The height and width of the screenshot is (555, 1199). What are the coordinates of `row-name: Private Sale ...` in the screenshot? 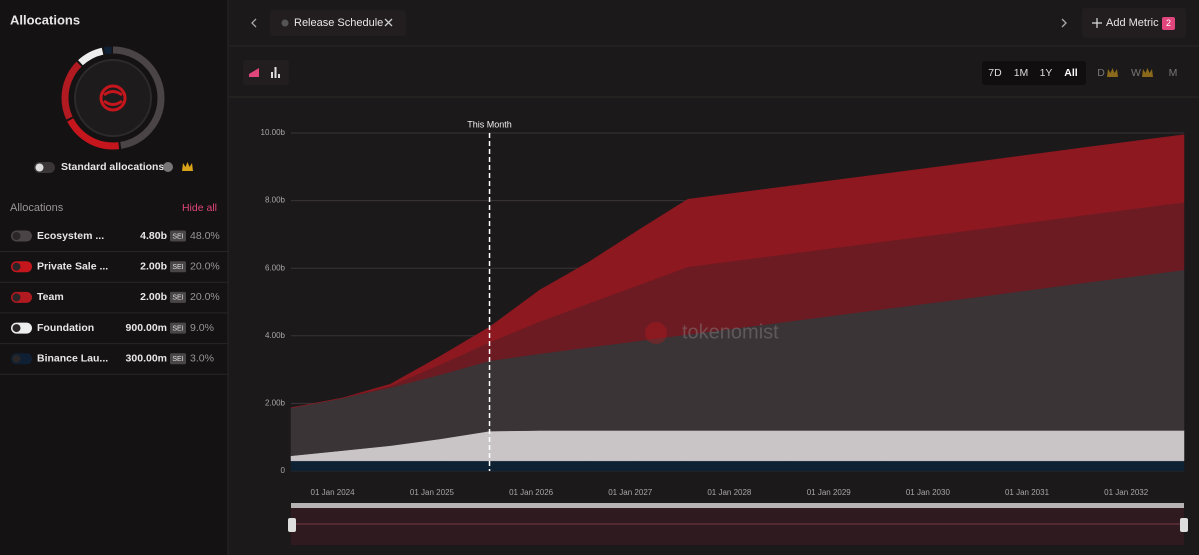 It's located at (72, 266).